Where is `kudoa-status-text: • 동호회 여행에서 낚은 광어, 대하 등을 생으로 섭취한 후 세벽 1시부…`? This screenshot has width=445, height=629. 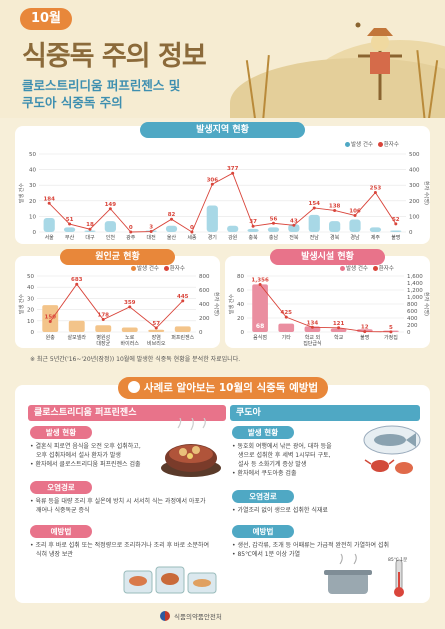 kudoa-status-text: • 동호회 여행에서 낚은 광어, 대하 등을 생으로 섭취한 후 세벽 1시부… is located at coordinates (299, 460).